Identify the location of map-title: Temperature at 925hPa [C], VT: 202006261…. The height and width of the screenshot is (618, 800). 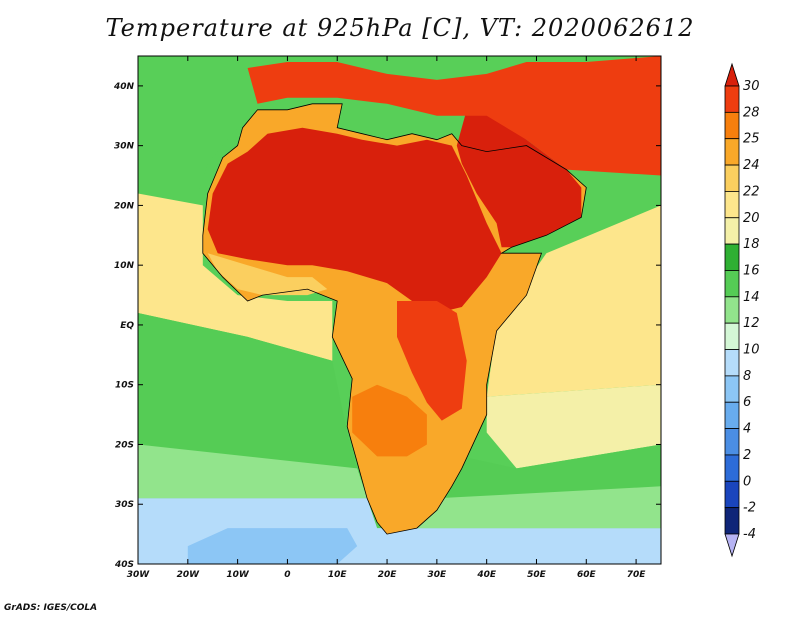
(400, 28).